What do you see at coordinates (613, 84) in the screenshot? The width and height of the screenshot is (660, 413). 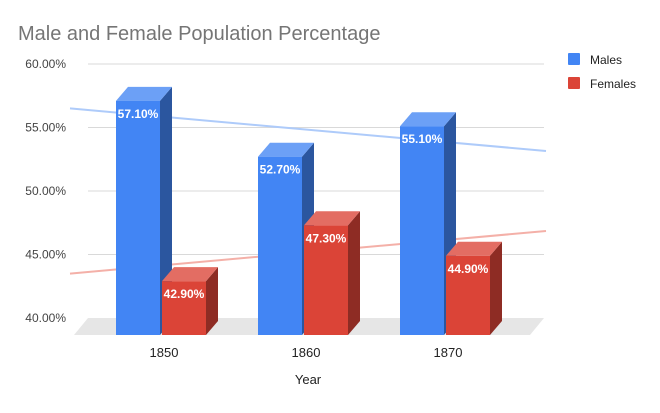 I see `legend-label: Females` at bounding box center [613, 84].